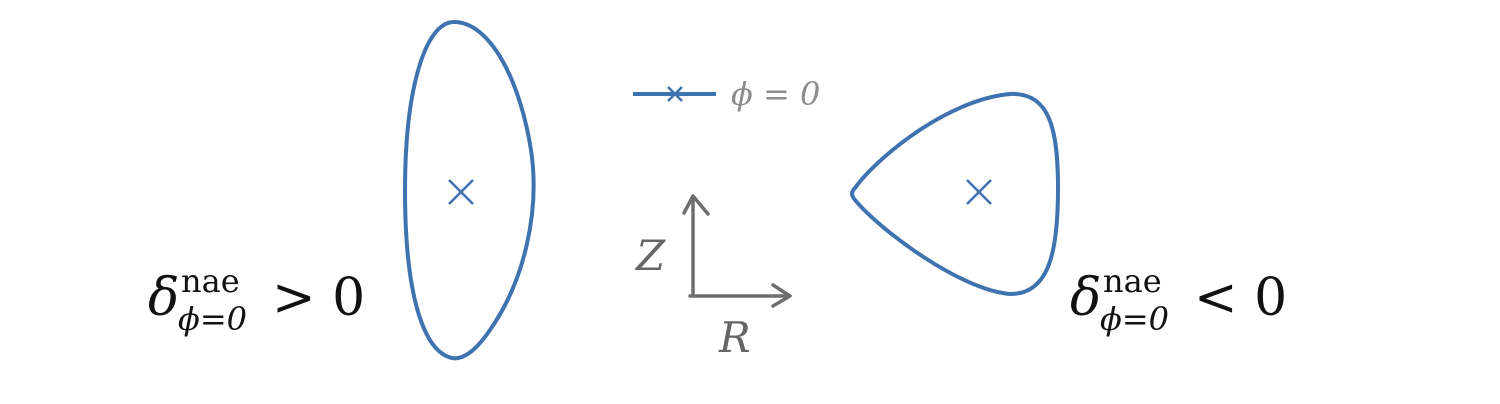  Describe the element at coordinates (318, 298) in the screenshot. I see `left-relation: > 0` at that location.